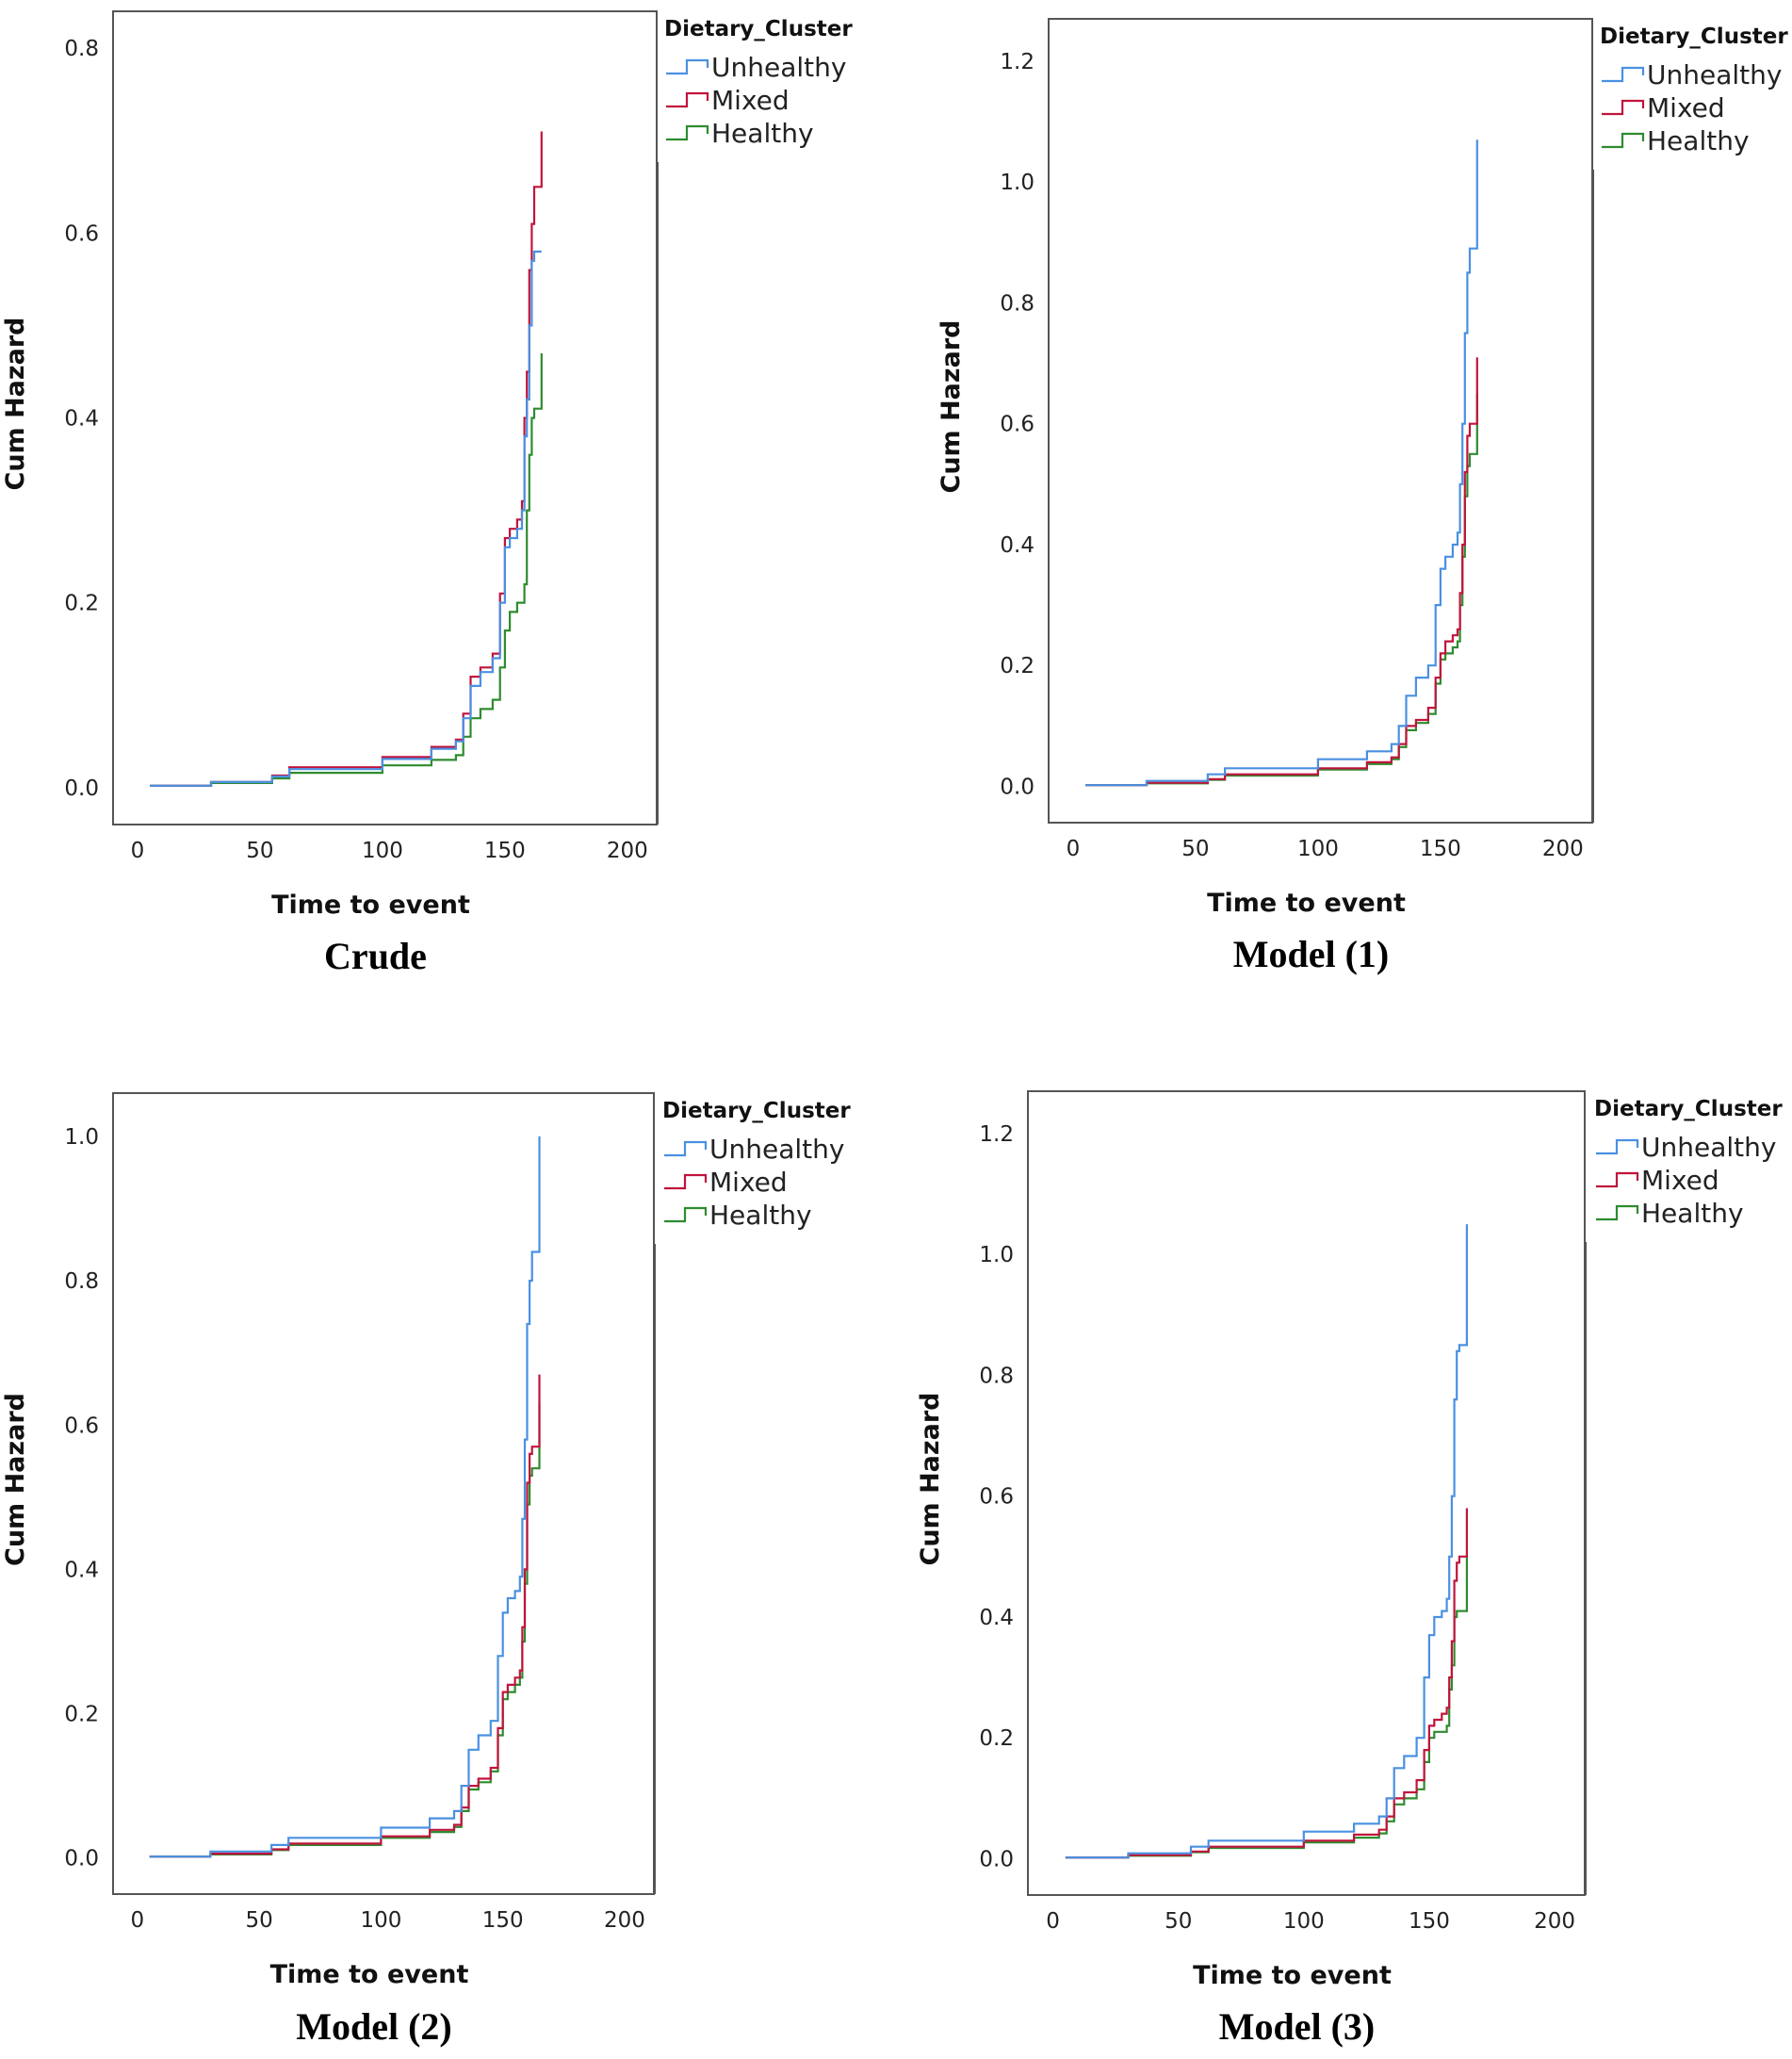 The width and height of the screenshot is (1792, 2059). I want to click on model-1-plot-area, so click(1321, 421).